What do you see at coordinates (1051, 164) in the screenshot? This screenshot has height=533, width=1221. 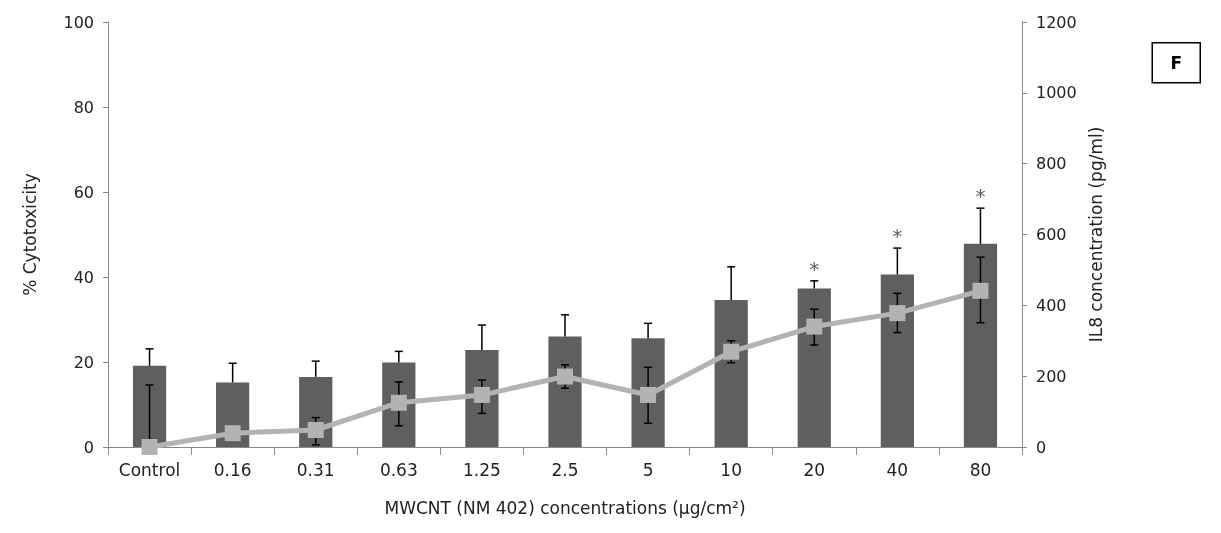 I see `y2-tick-label: 800` at bounding box center [1051, 164].